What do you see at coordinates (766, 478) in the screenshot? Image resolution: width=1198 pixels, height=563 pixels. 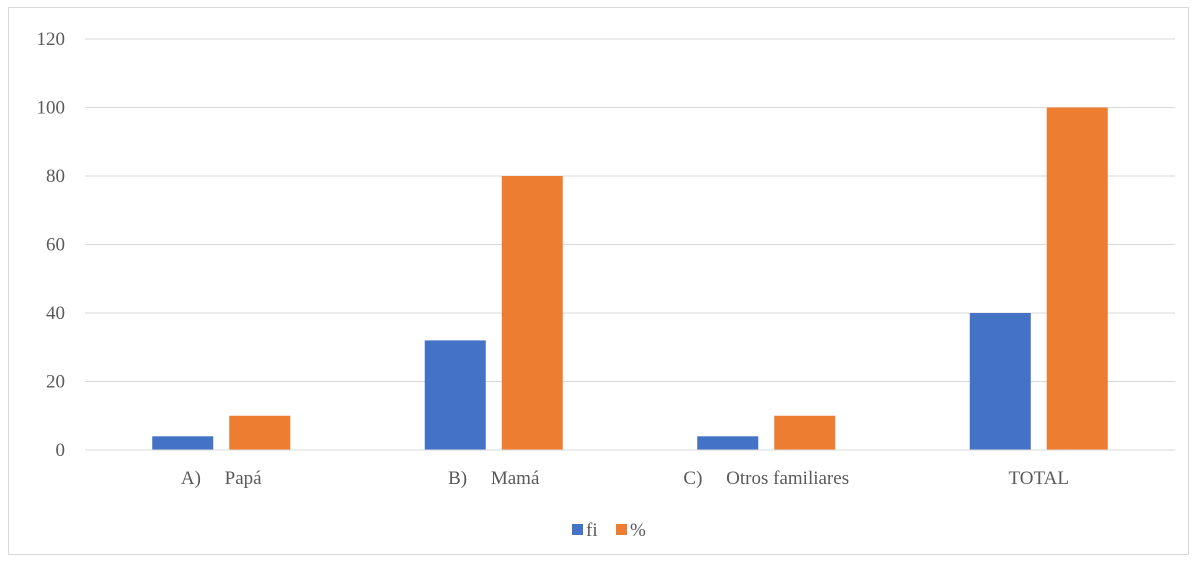 I see `x-category-label: C) Otros familiares` at bounding box center [766, 478].